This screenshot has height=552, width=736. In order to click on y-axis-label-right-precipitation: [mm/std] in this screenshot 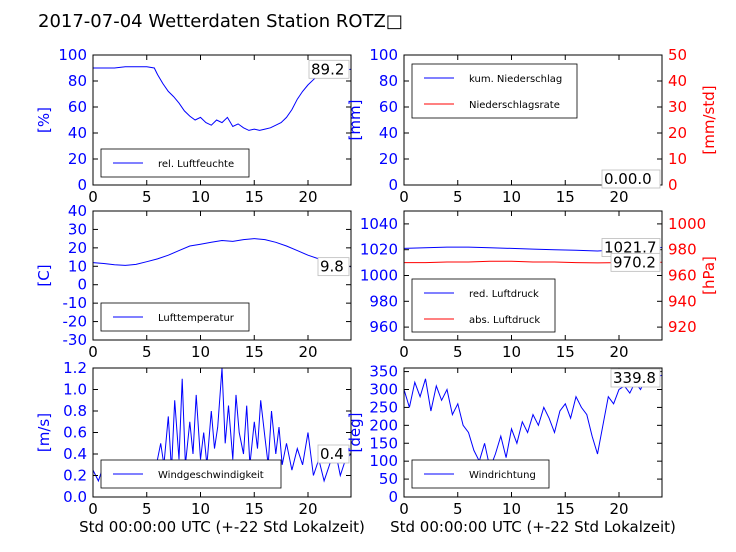, I will do `click(709, 119)`.